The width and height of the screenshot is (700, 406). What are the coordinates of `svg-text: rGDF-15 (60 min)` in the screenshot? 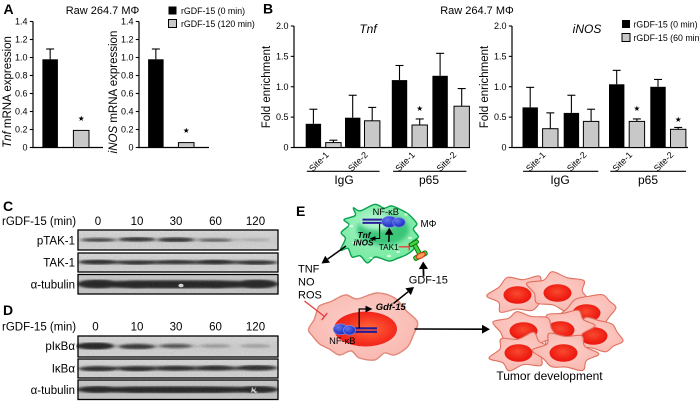 It's located at (667, 38).